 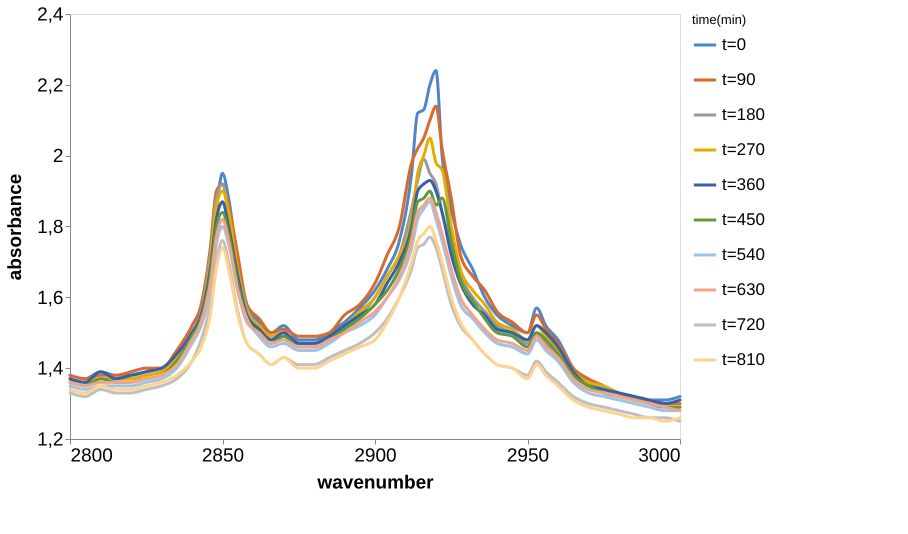 I want to click on legend-title: time(min), so click(x=719, y=19).